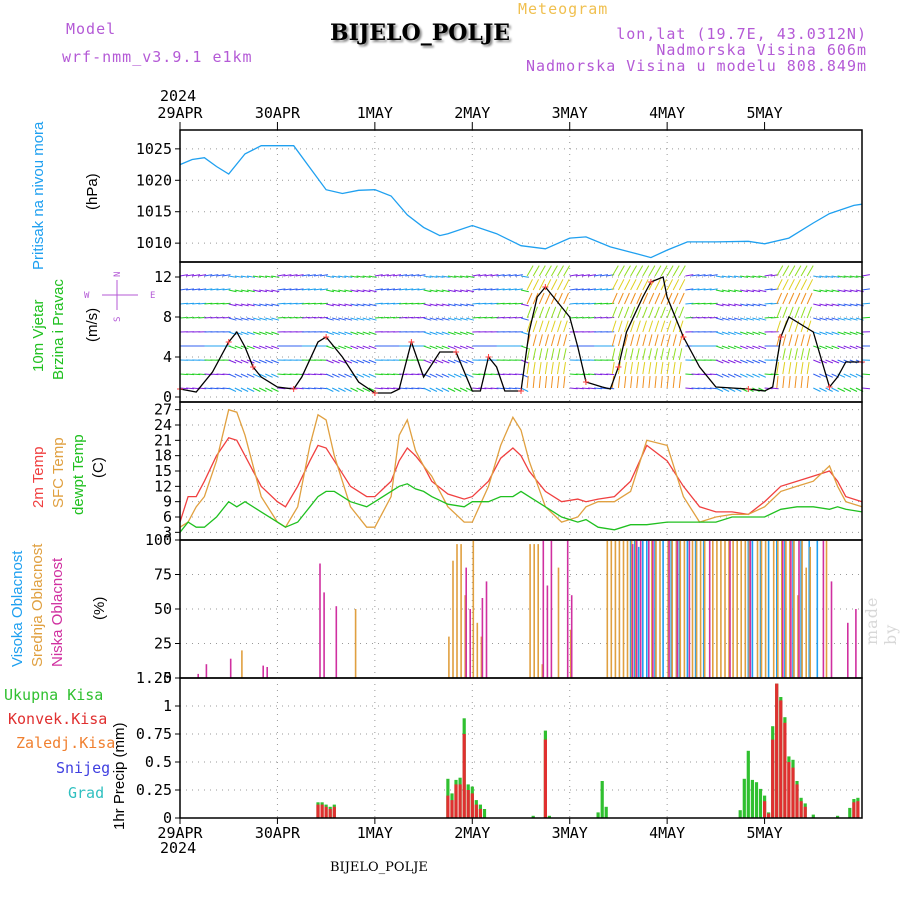 This screenshot has width=900, height=900. Describe the element at coordinates (180, 113) in the screenshot. I see `time-label-top: 29APR` at that location.